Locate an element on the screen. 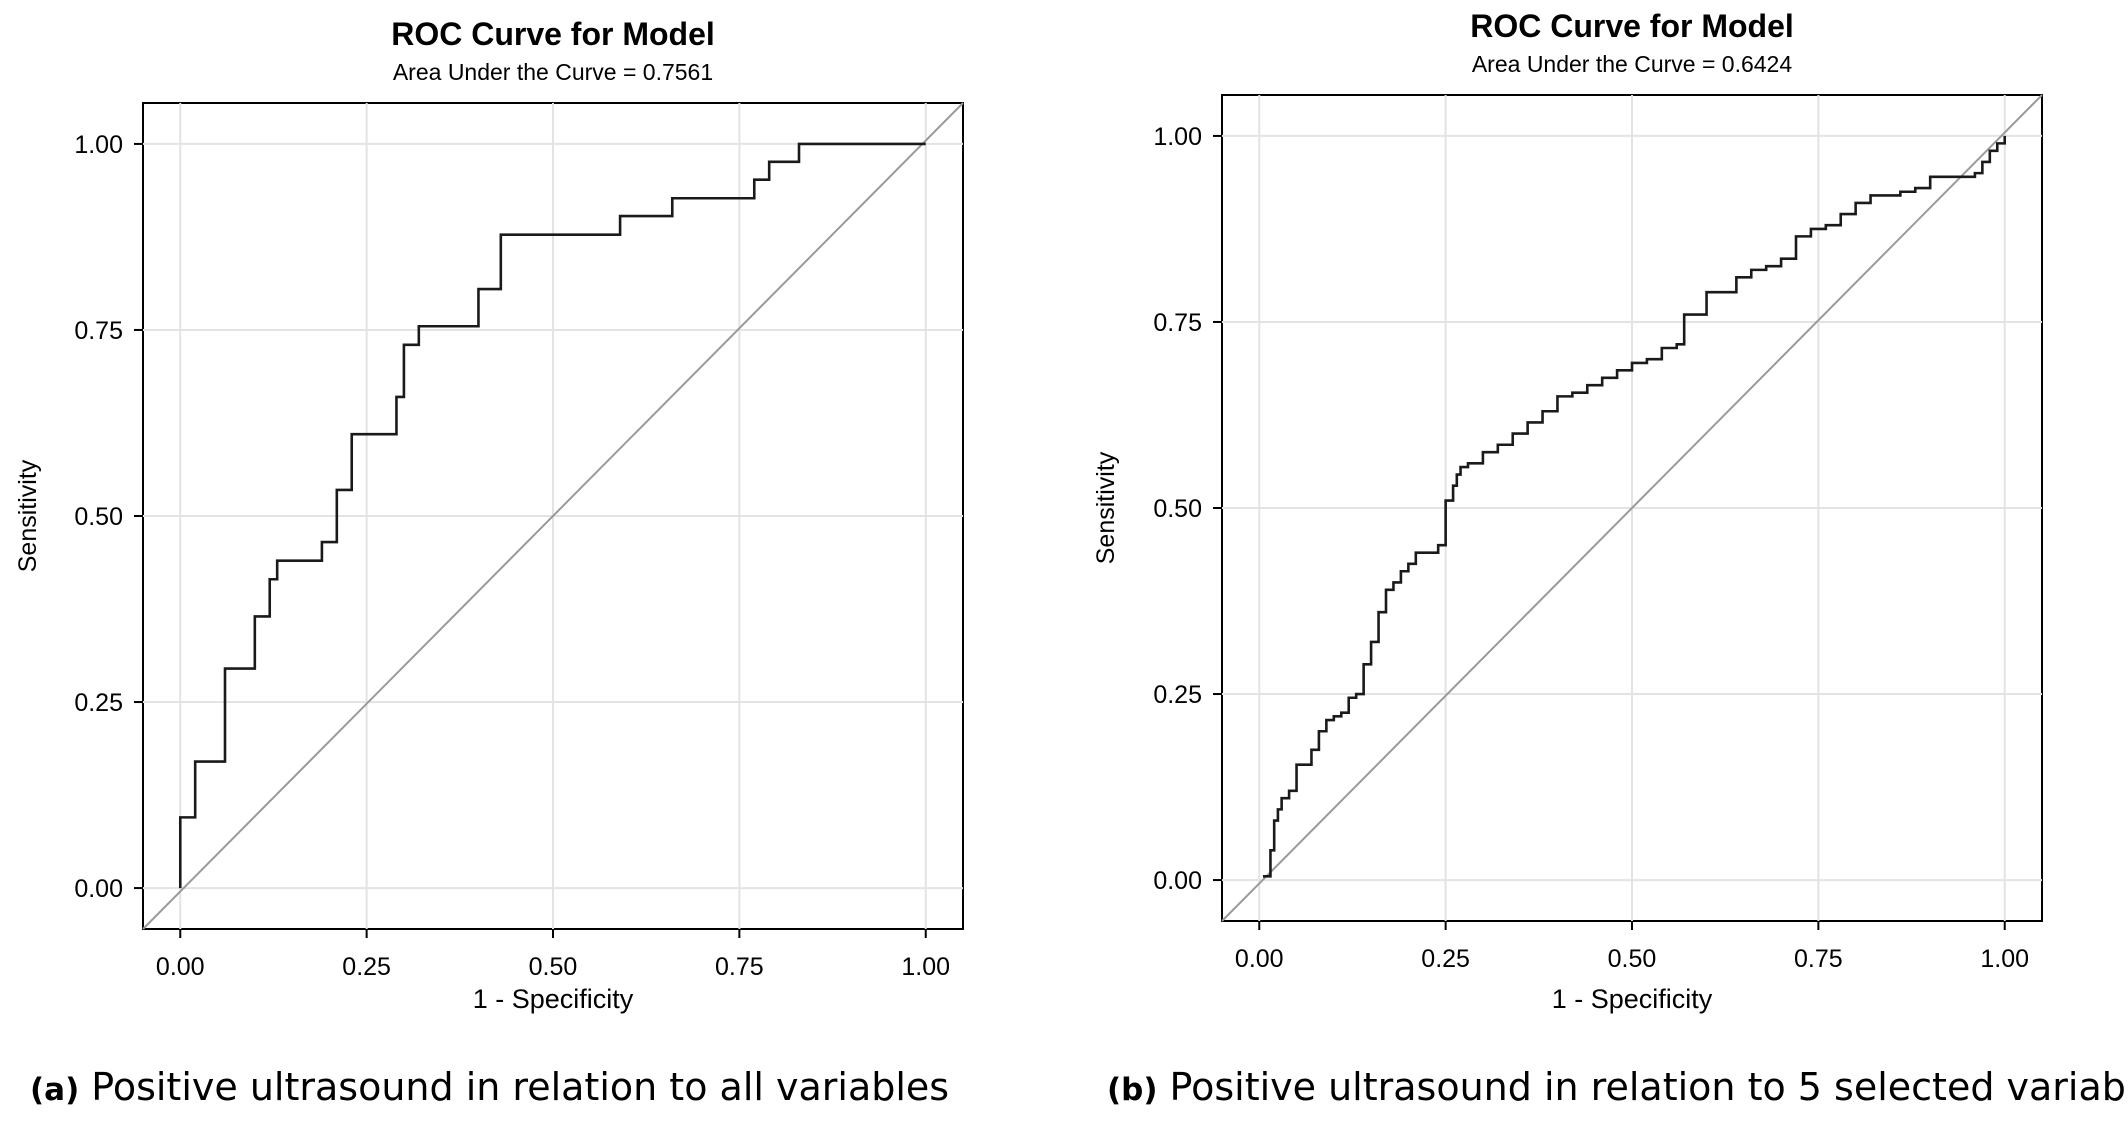  chart-subtitle: Area Under the Curve = 0.6424 is located at coordinates (1632, 64).